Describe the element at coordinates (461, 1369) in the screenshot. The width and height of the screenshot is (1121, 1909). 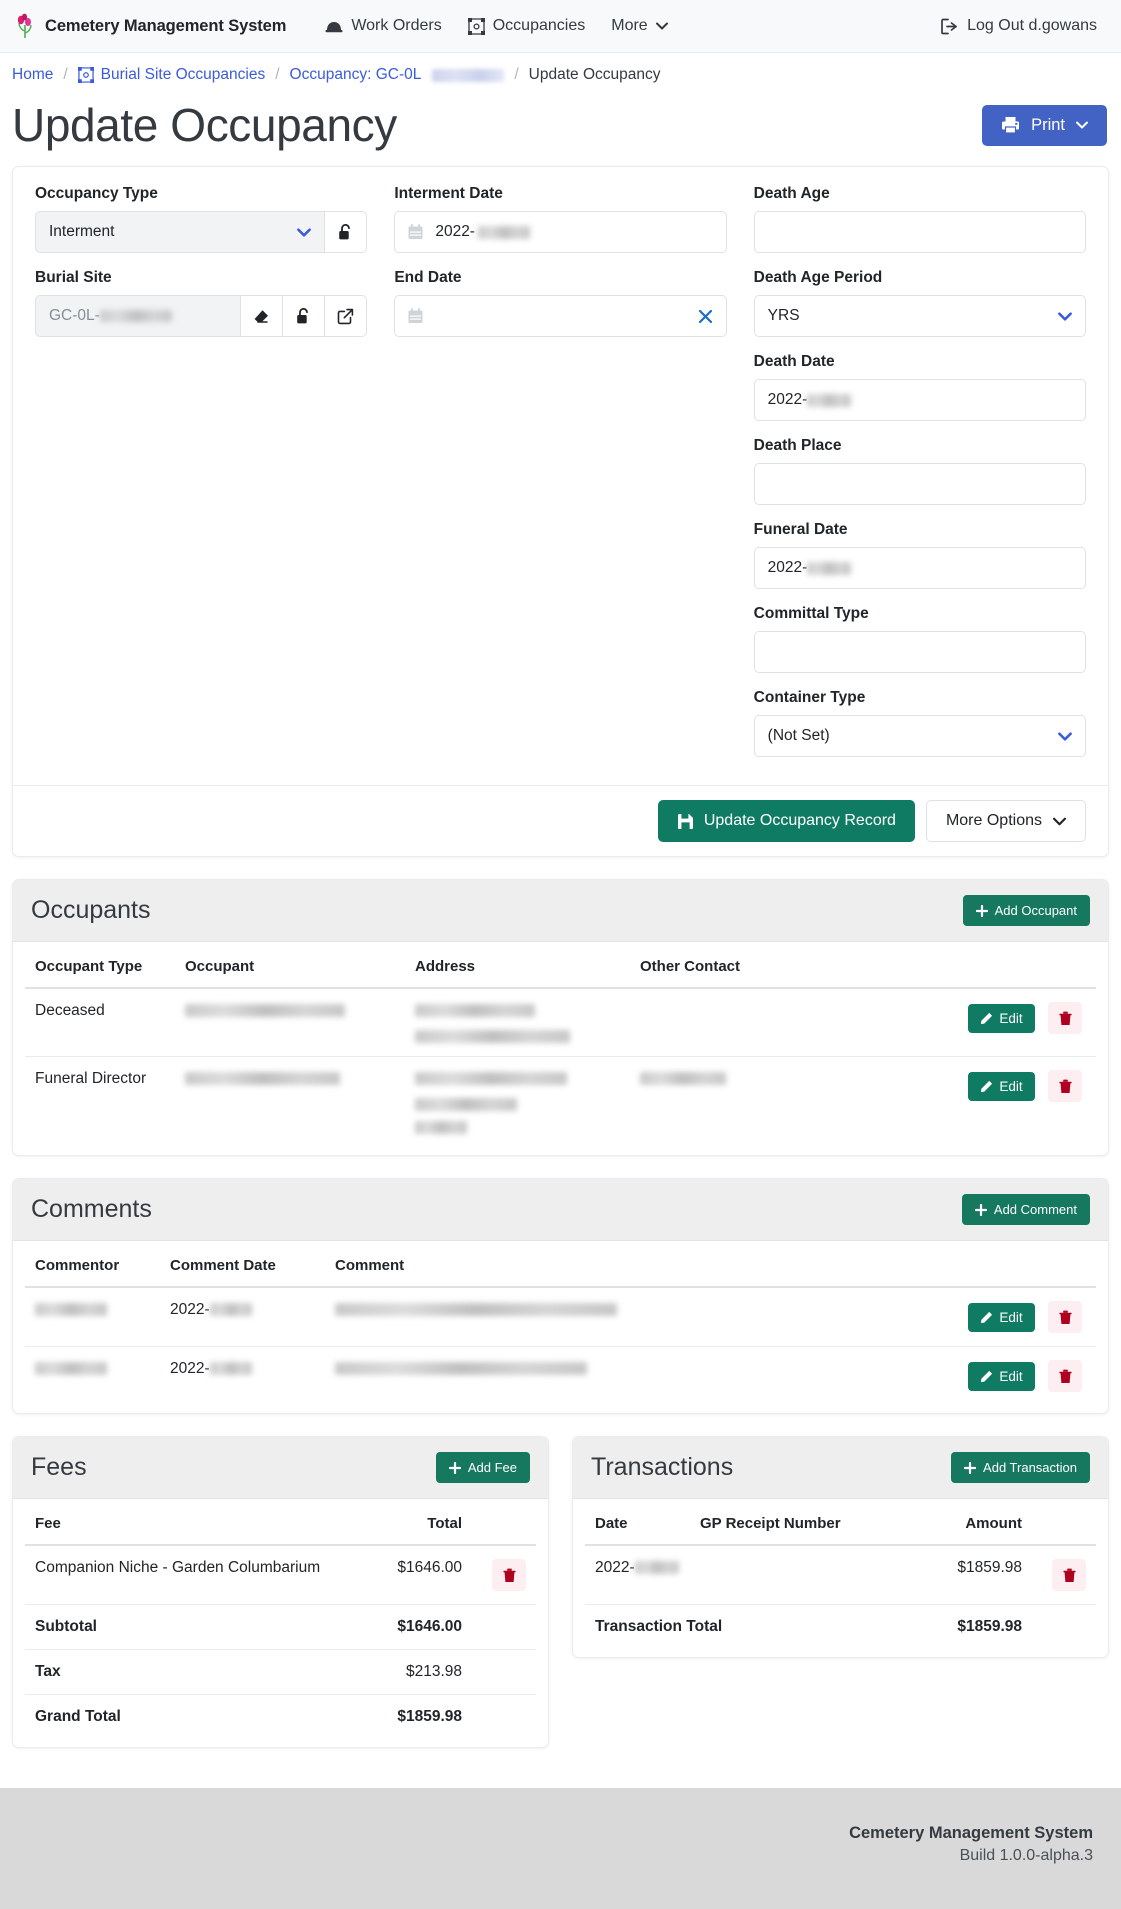
I see `redacted-comment-text` at that location.